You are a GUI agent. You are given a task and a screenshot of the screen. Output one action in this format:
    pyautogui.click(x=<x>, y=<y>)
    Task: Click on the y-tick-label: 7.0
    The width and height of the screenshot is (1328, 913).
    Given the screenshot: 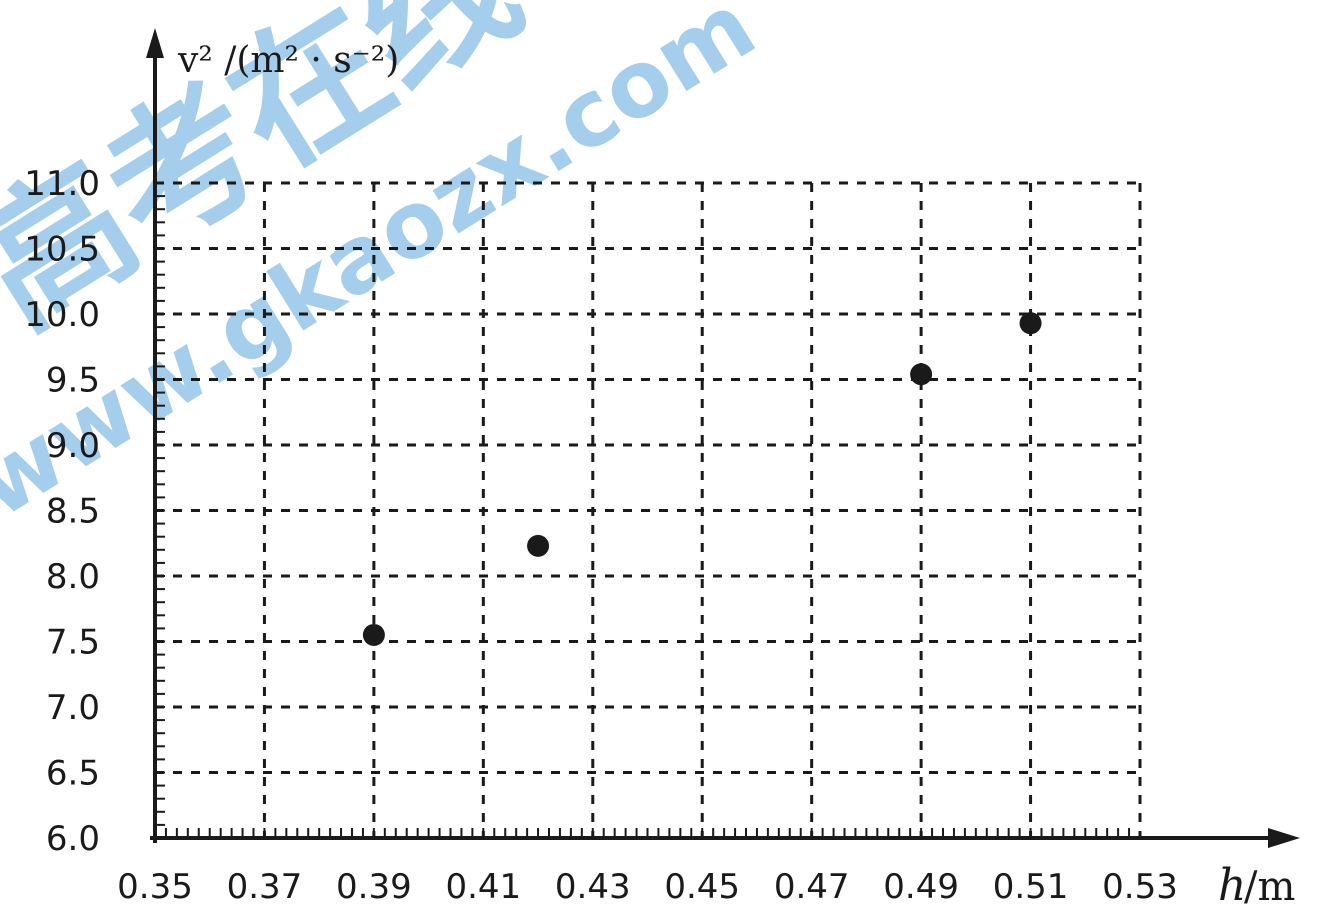 What is the action you would take?
    pyautogui.click(x=73, y=708)
    